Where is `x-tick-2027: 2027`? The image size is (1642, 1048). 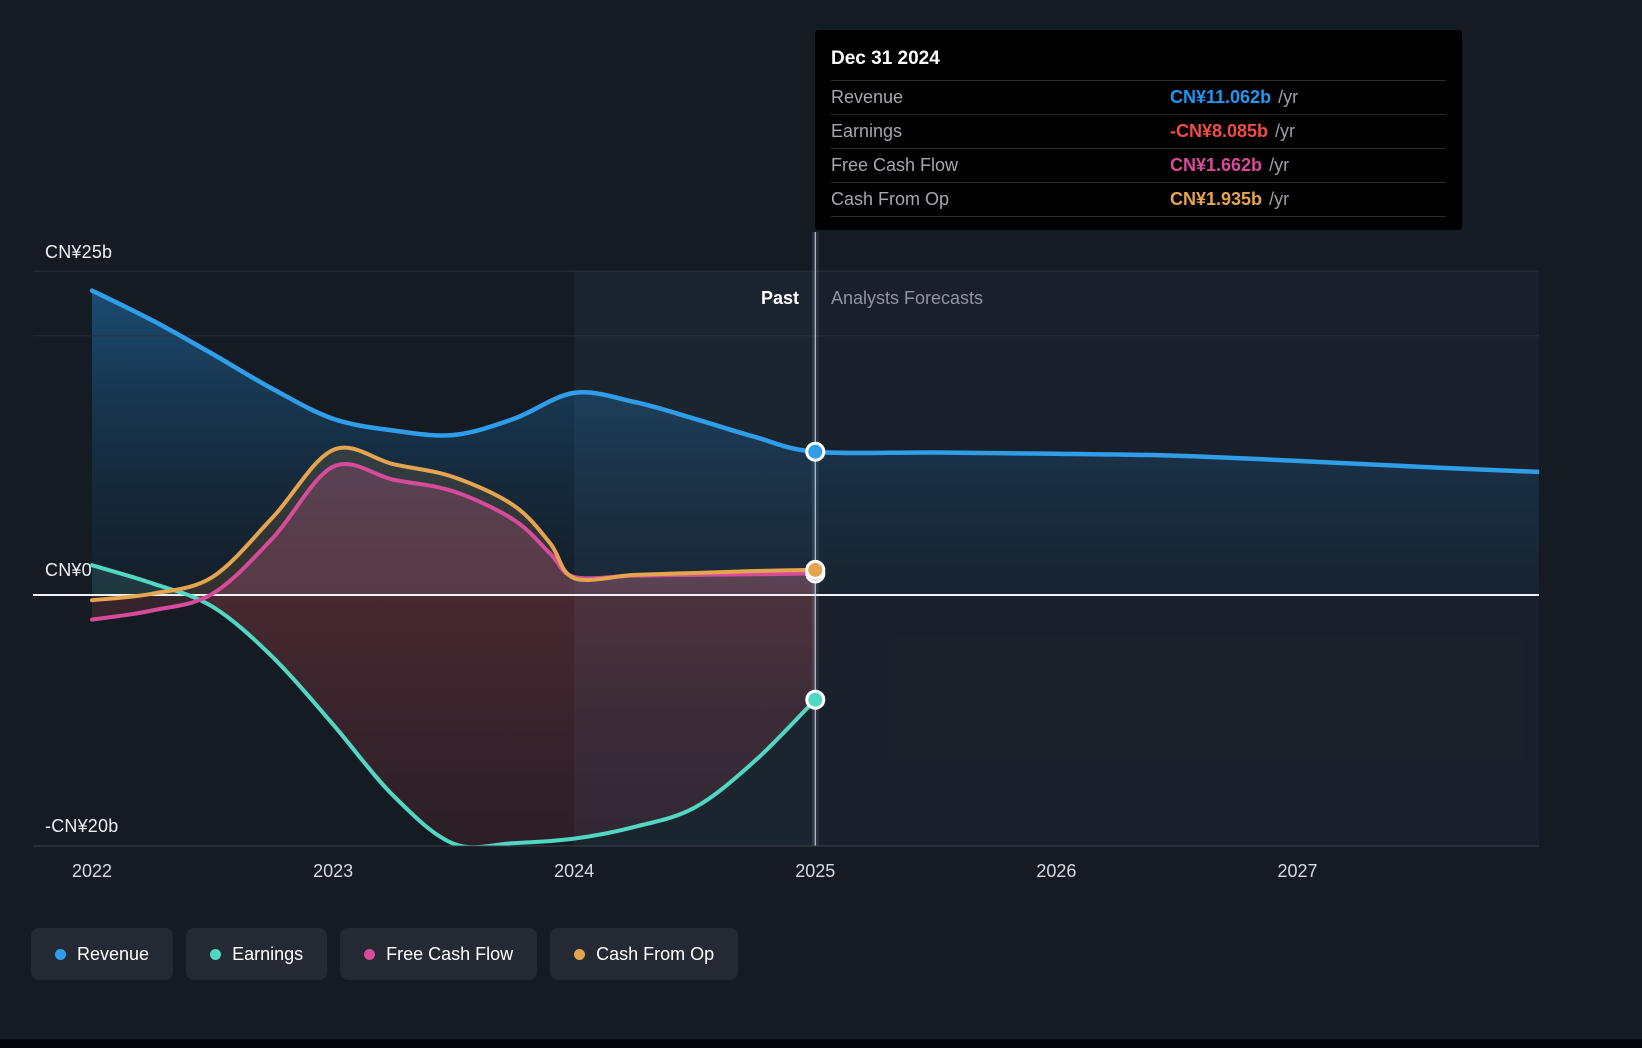
x-tick-2027: 2027 is located at coordinates (1297, 871).